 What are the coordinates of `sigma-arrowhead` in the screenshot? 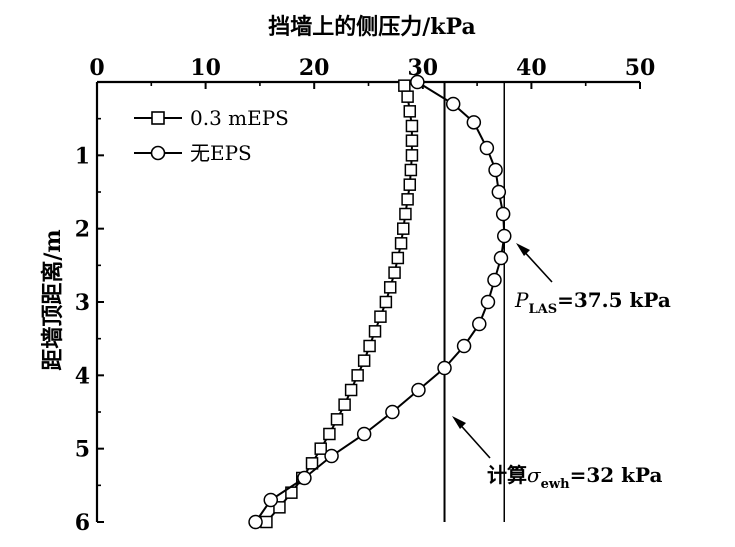 It's located at (459, 422).